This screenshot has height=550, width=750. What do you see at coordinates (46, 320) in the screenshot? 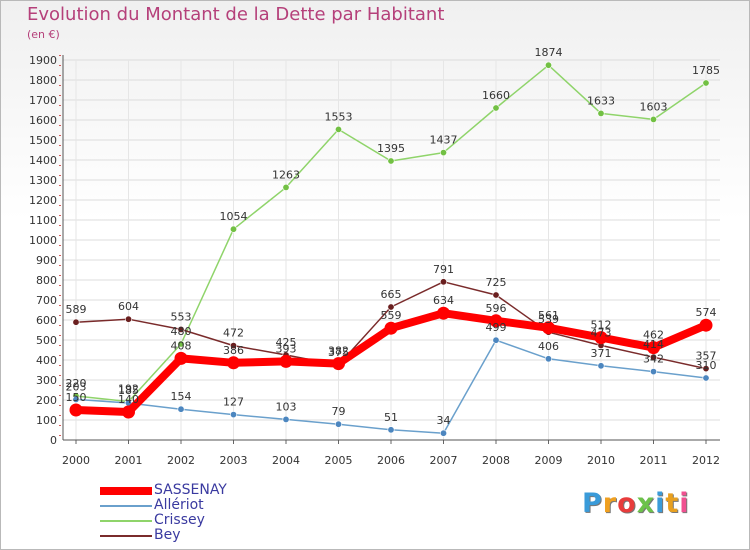
I see `y-tick-label: 600` at bounding box center [46, 320].